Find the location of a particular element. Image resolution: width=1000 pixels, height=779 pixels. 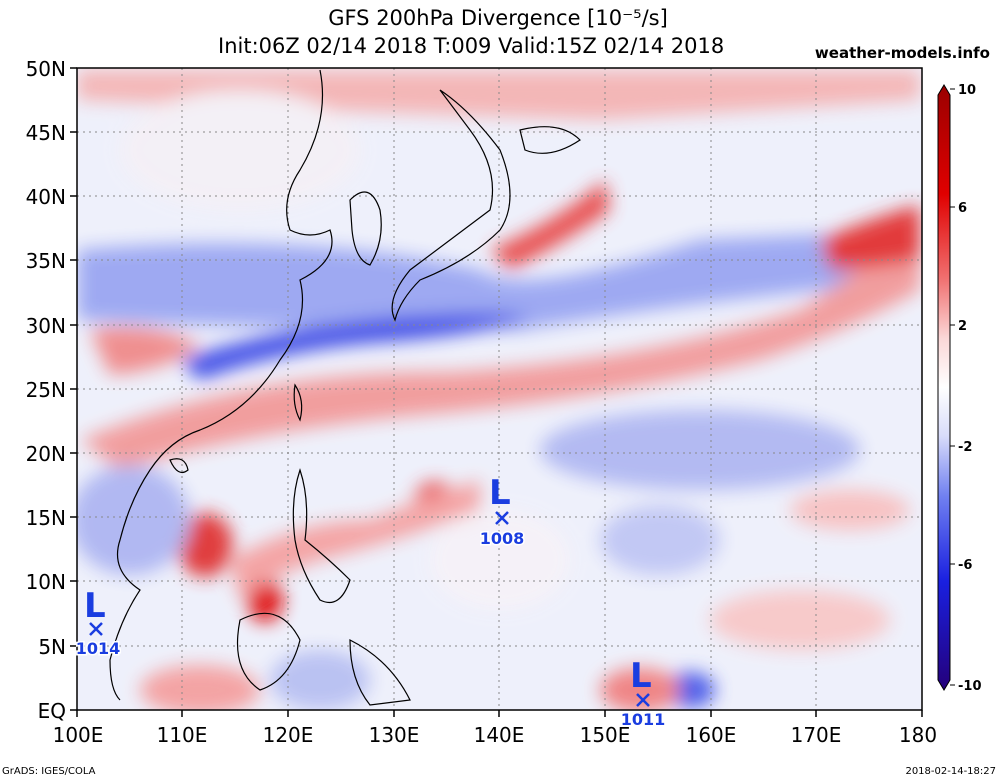

colorbar-label: 2 is located at coordinates (962, 326).